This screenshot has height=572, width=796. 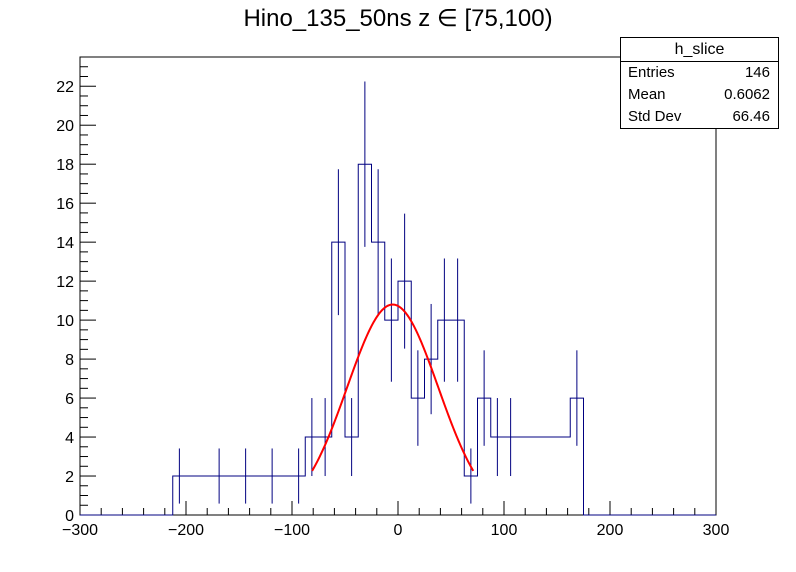 What do you see at coordinates (655, 116) in the screenshot?
I see `stats-label: Std Dev` at bounding box center [655, 116].